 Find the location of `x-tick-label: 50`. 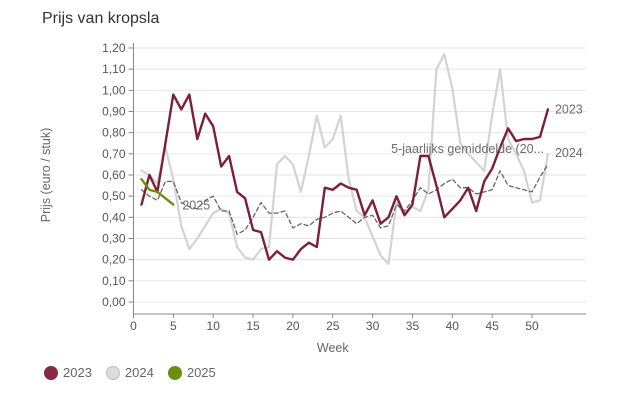

x-tick-label: 50 is located at coordinates (532, 326).